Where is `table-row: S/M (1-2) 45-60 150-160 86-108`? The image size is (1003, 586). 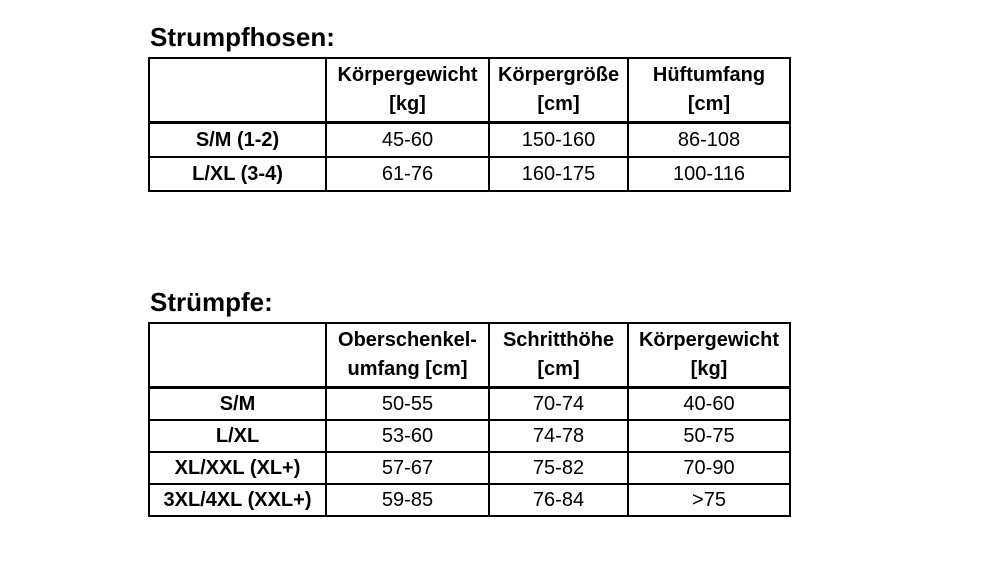 table-row: S/M (1-2) 45-60 150-160 86-108 is located at coordinates (469, 139).